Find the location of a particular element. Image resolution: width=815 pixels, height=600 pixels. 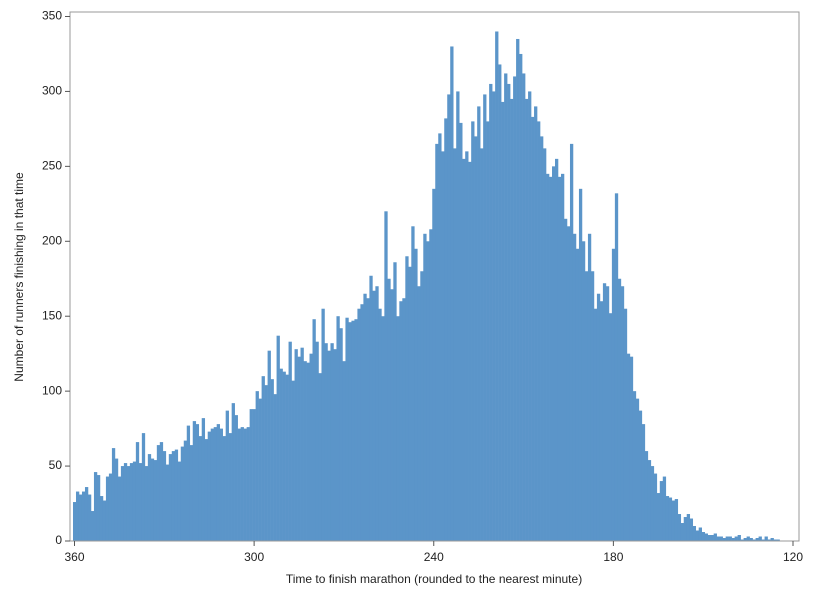

x-tick-label: 180 is located at coordinates (613, 557).